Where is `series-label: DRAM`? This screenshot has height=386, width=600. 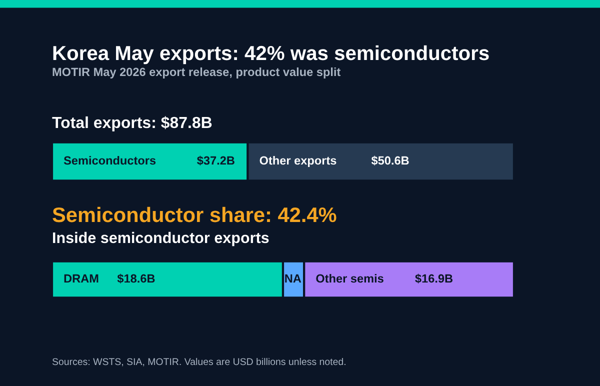 series-label: DRAM is located at coordinates (81, 278).